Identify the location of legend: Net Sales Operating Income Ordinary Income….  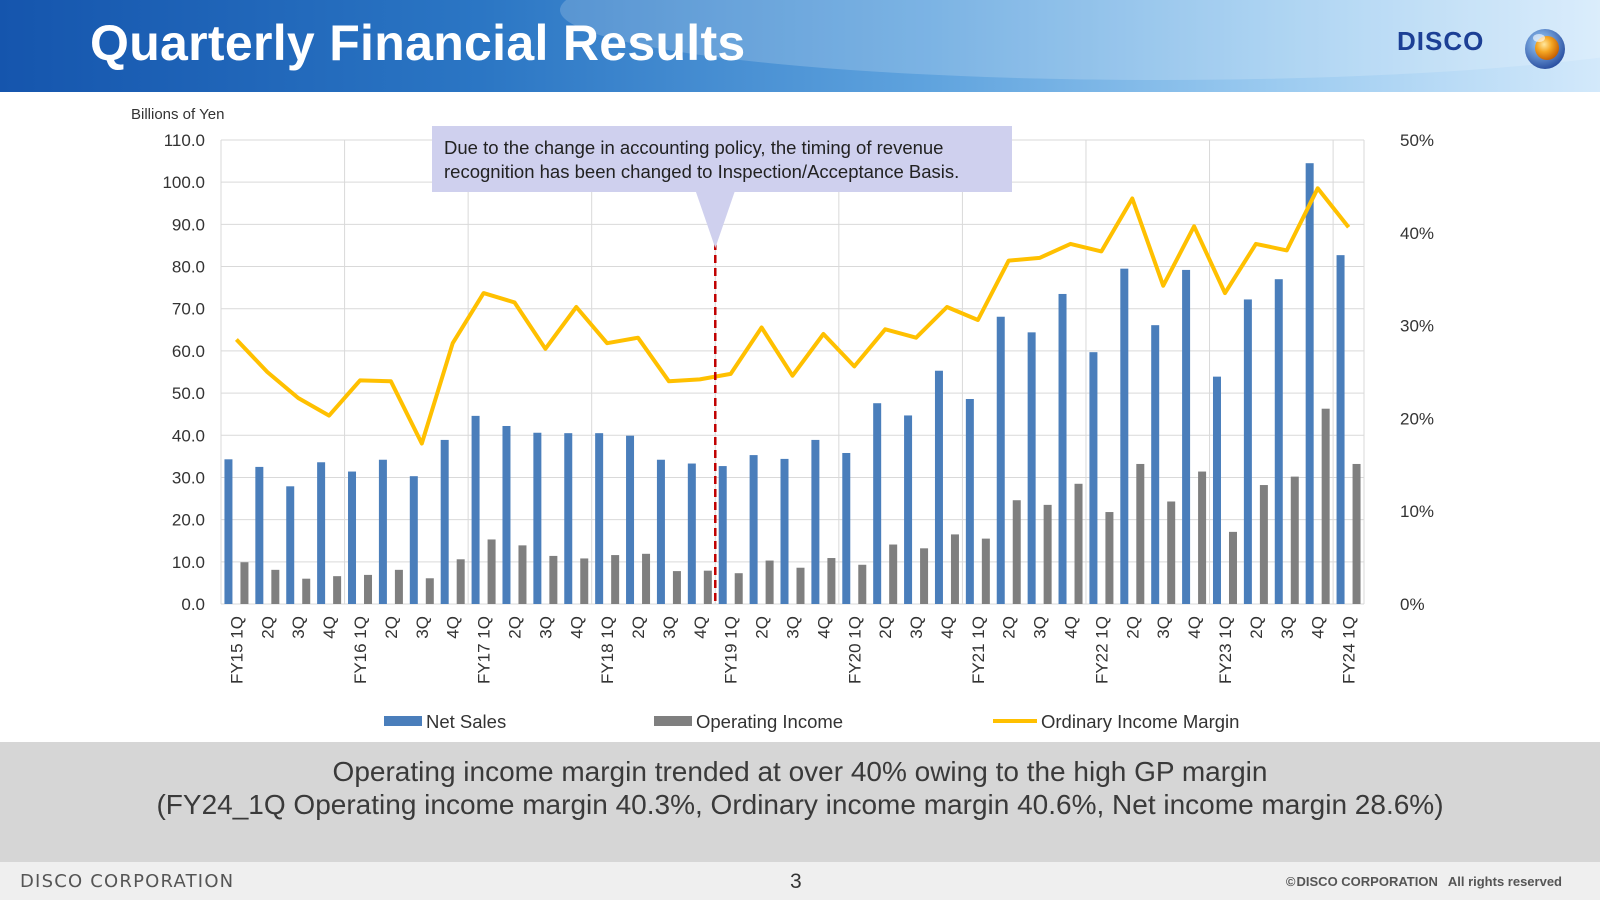
(811, 721).